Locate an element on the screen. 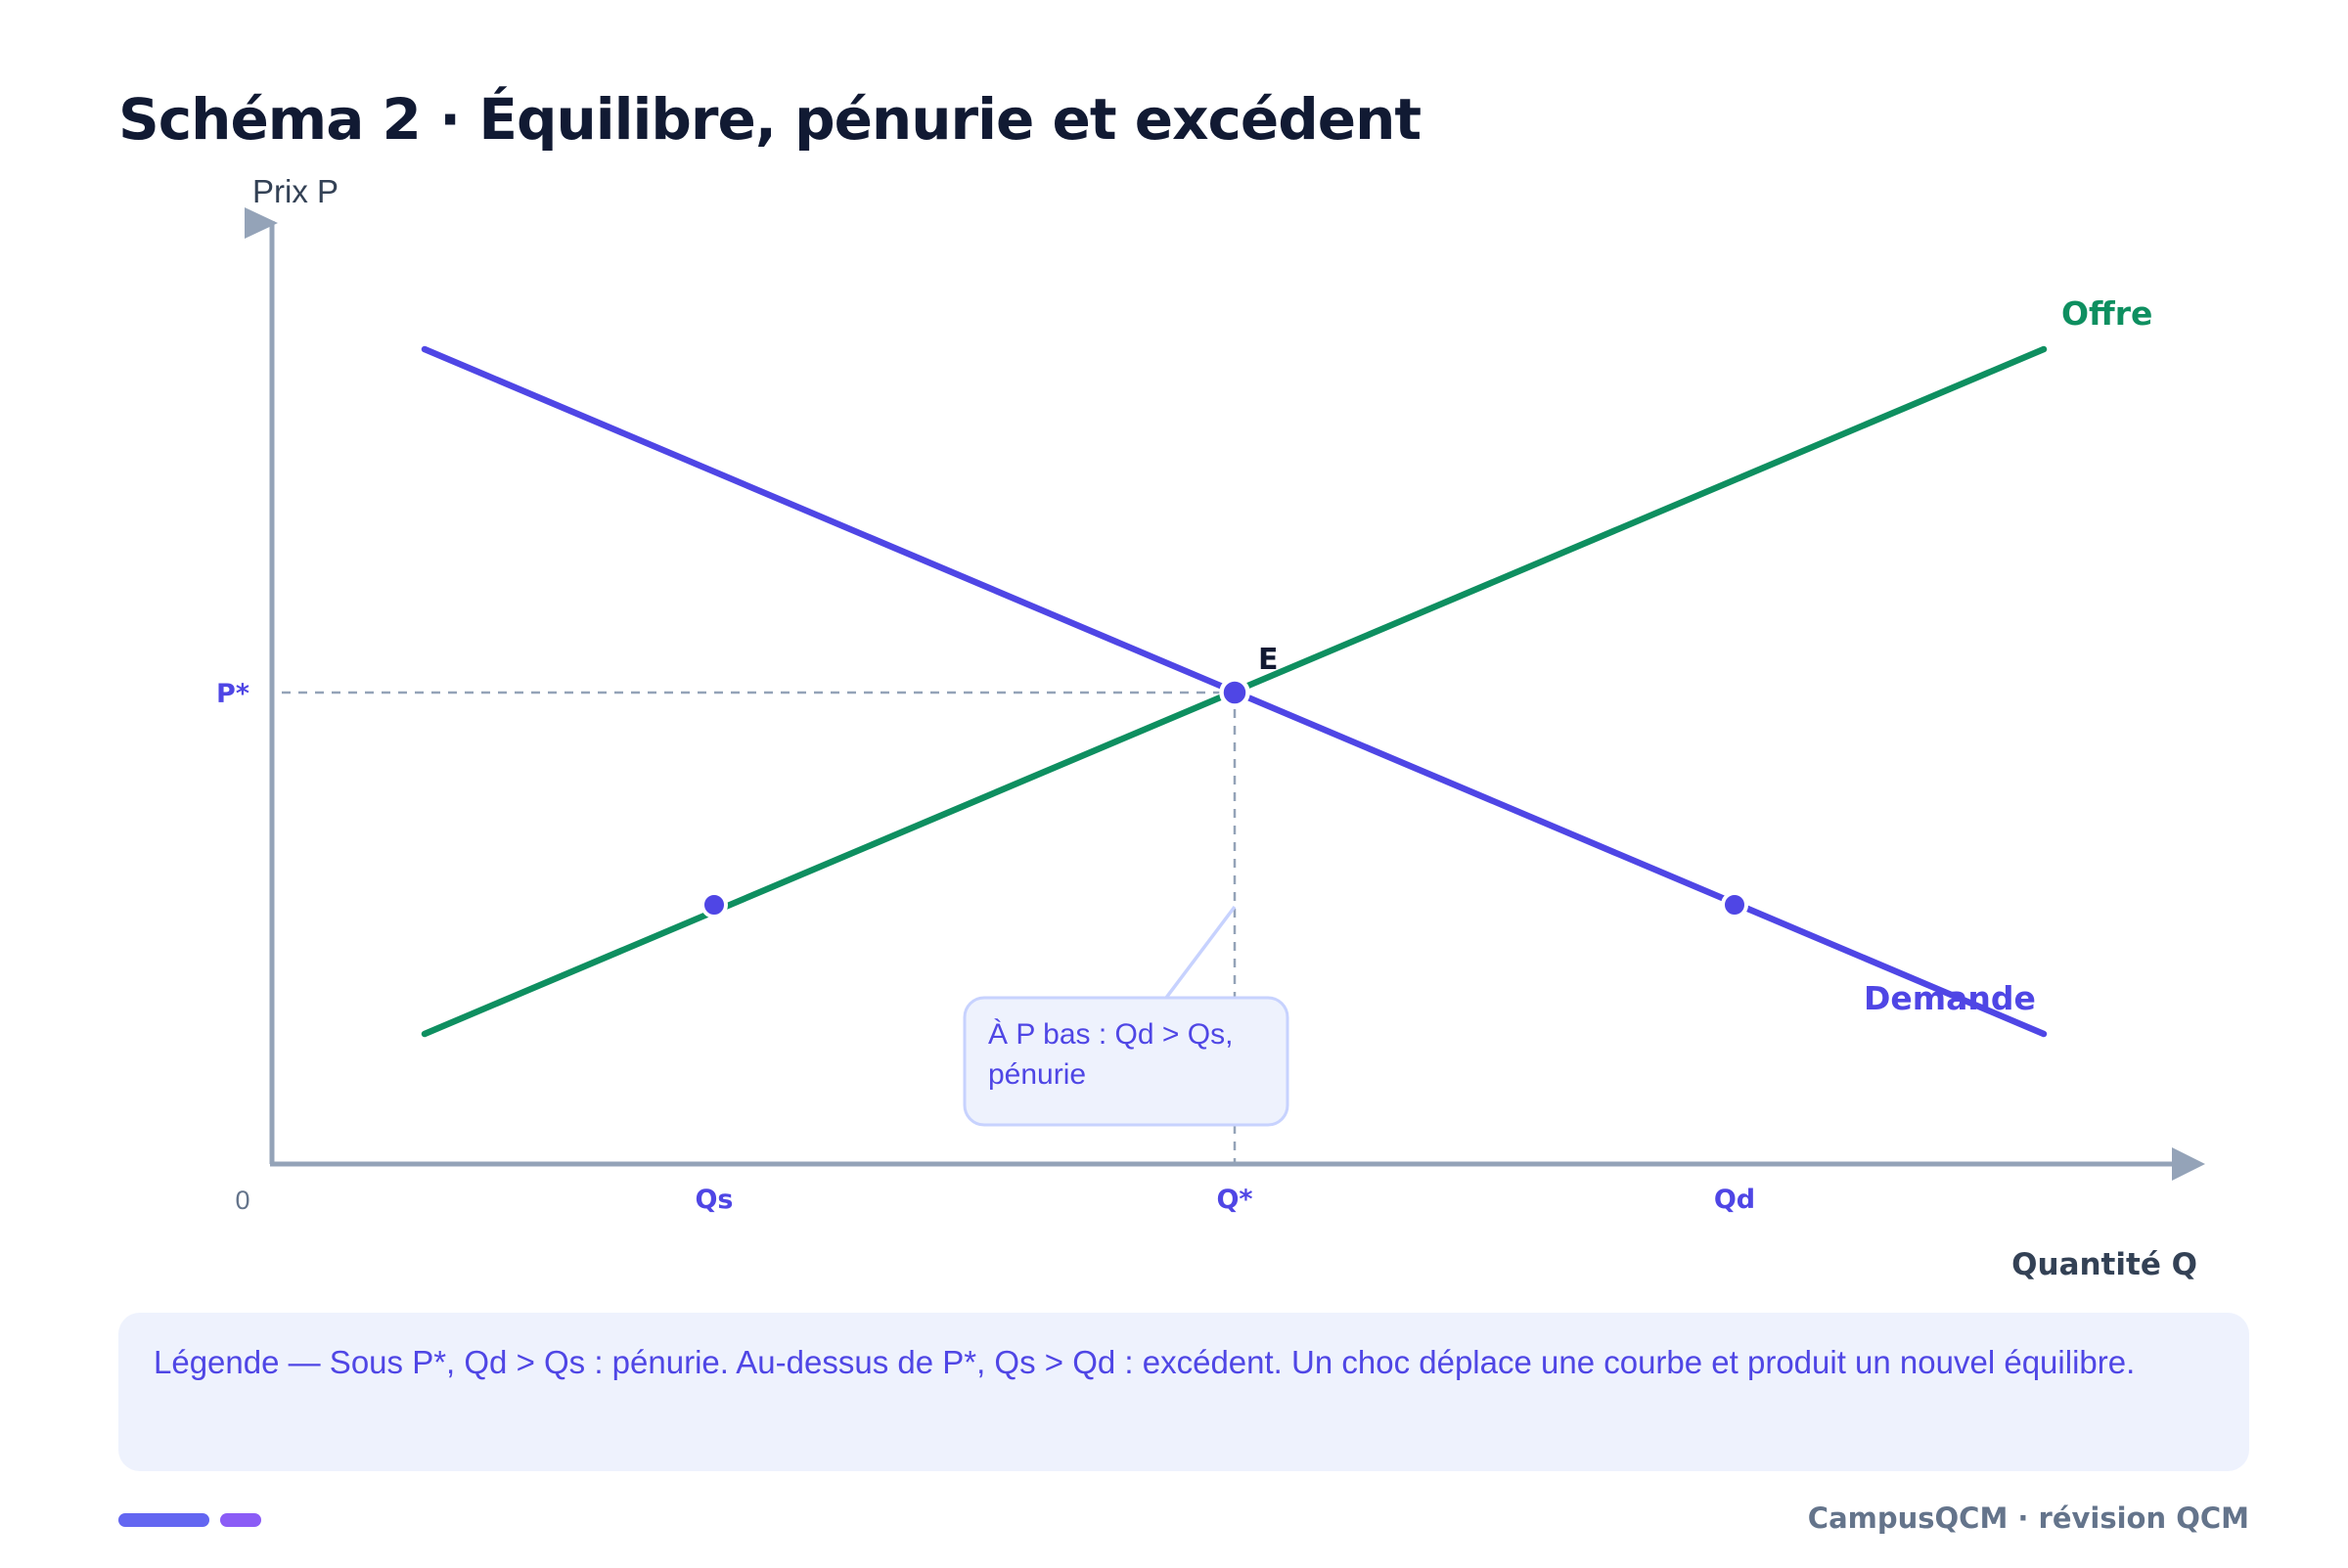 This screenshot has height=1568, width=2348. qd-point is located at coordinates (1734, 904).